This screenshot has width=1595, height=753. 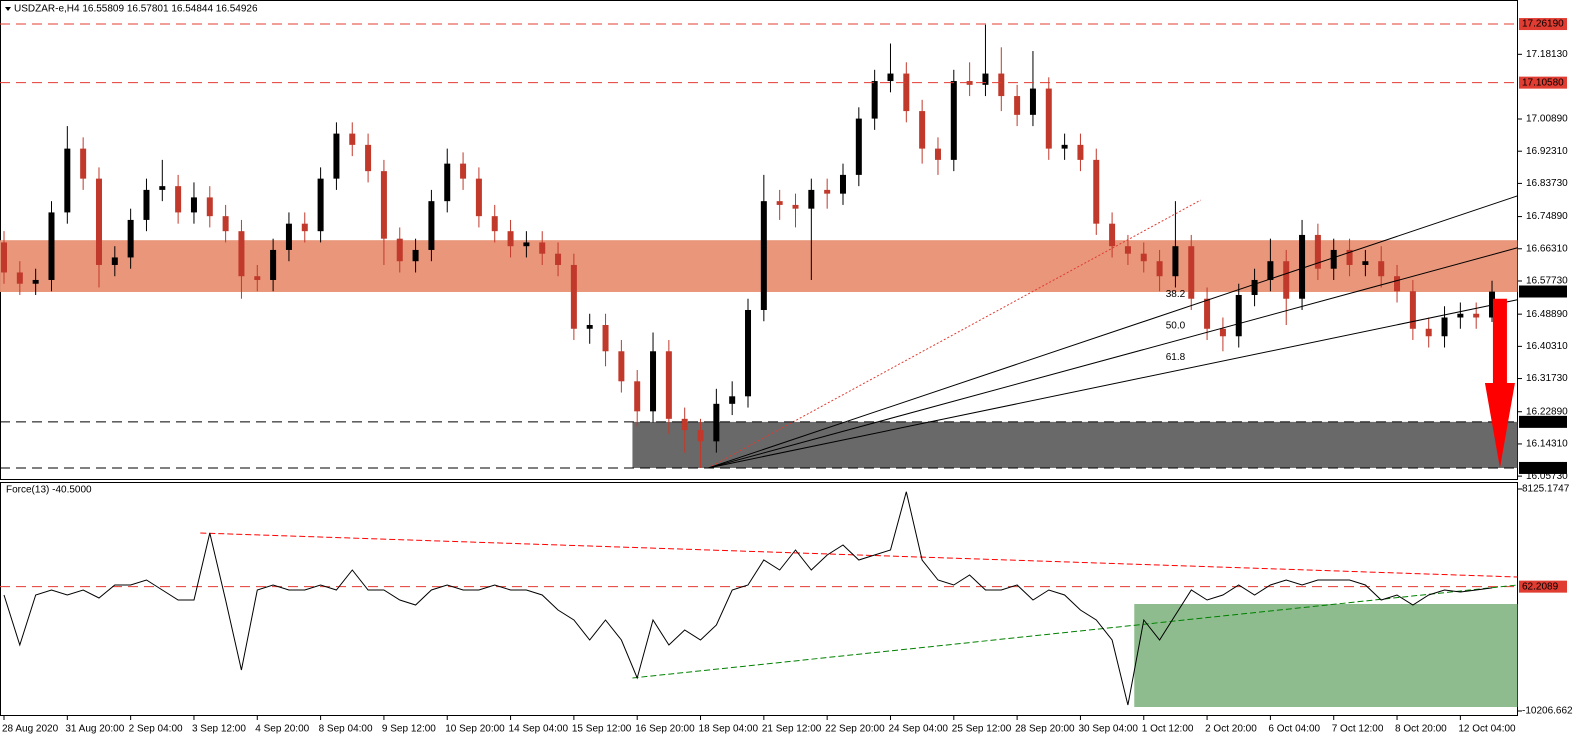 What do you see at coordinates (346, 729) in the screenshot?
I see `x-tick-label: 8 Sep 04:00` at bounding box center [346, 729].